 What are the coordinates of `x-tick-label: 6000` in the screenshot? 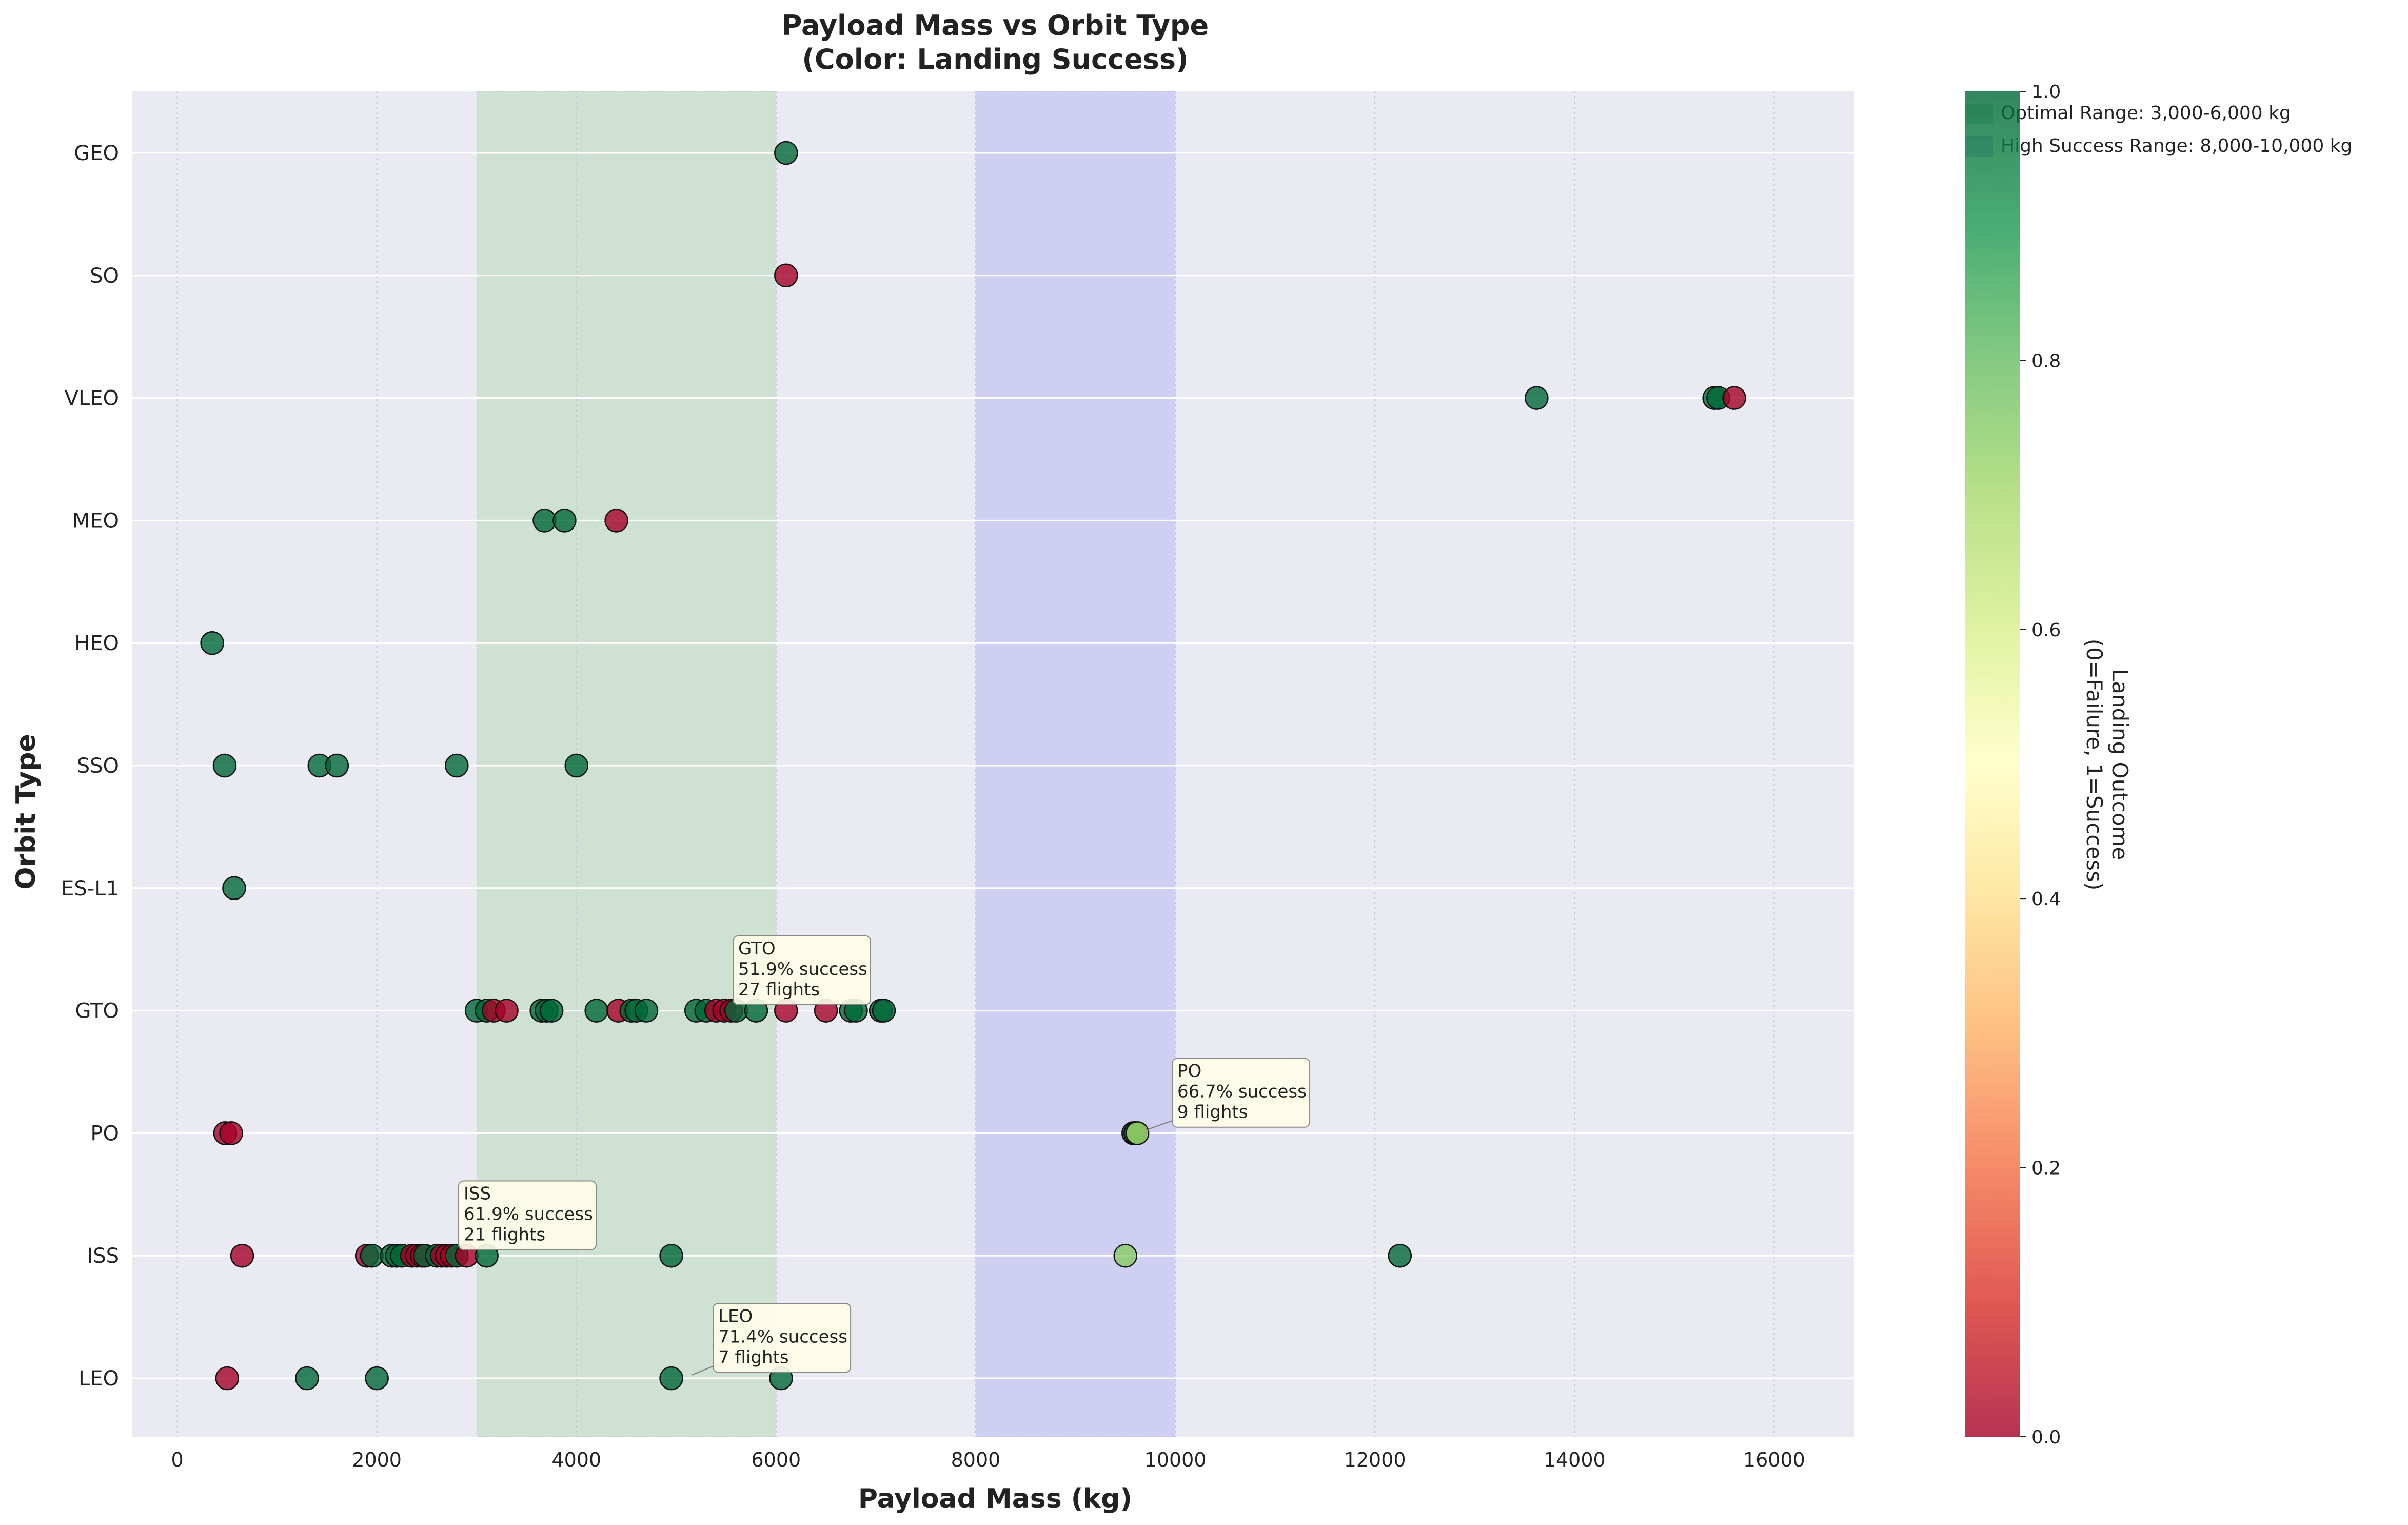 It's located at (776, 1460).